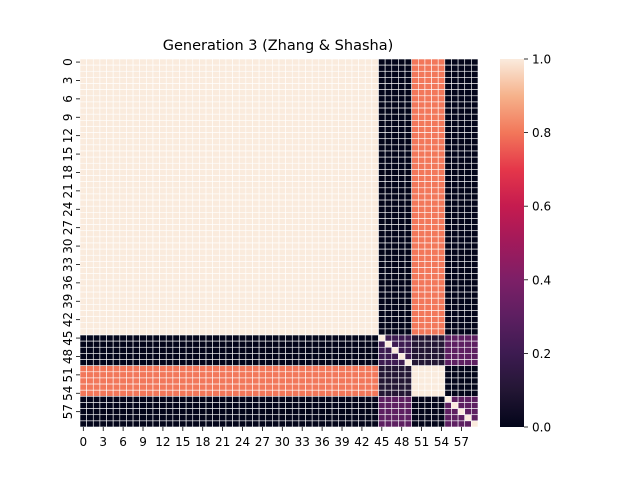 The width and height of the screenshot is (640, 480). Describe the element at coordinates (461, 442) in the screenshot. I see `x-tick-label: 57` at that location.